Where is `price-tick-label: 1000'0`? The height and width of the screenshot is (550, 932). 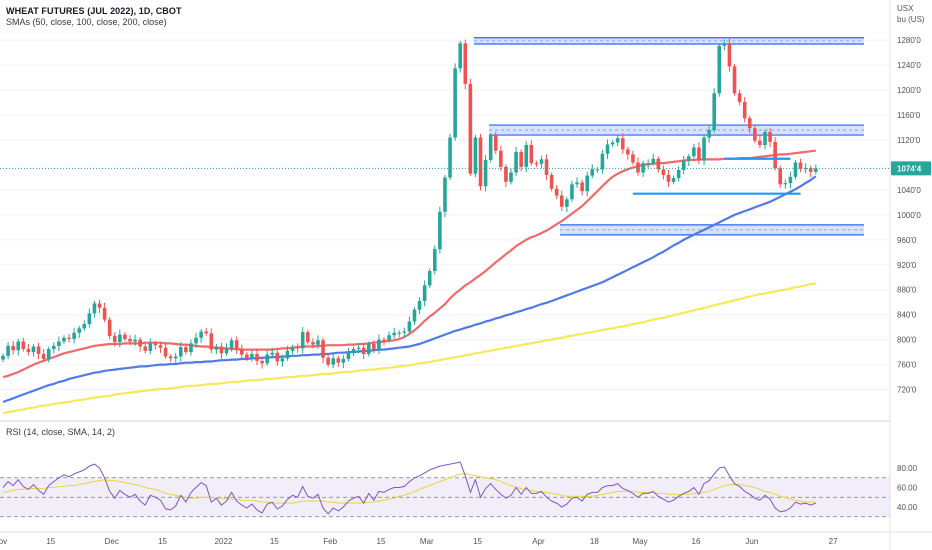
price-tick-label: 1000'0 is located at coordinates (909, 215).